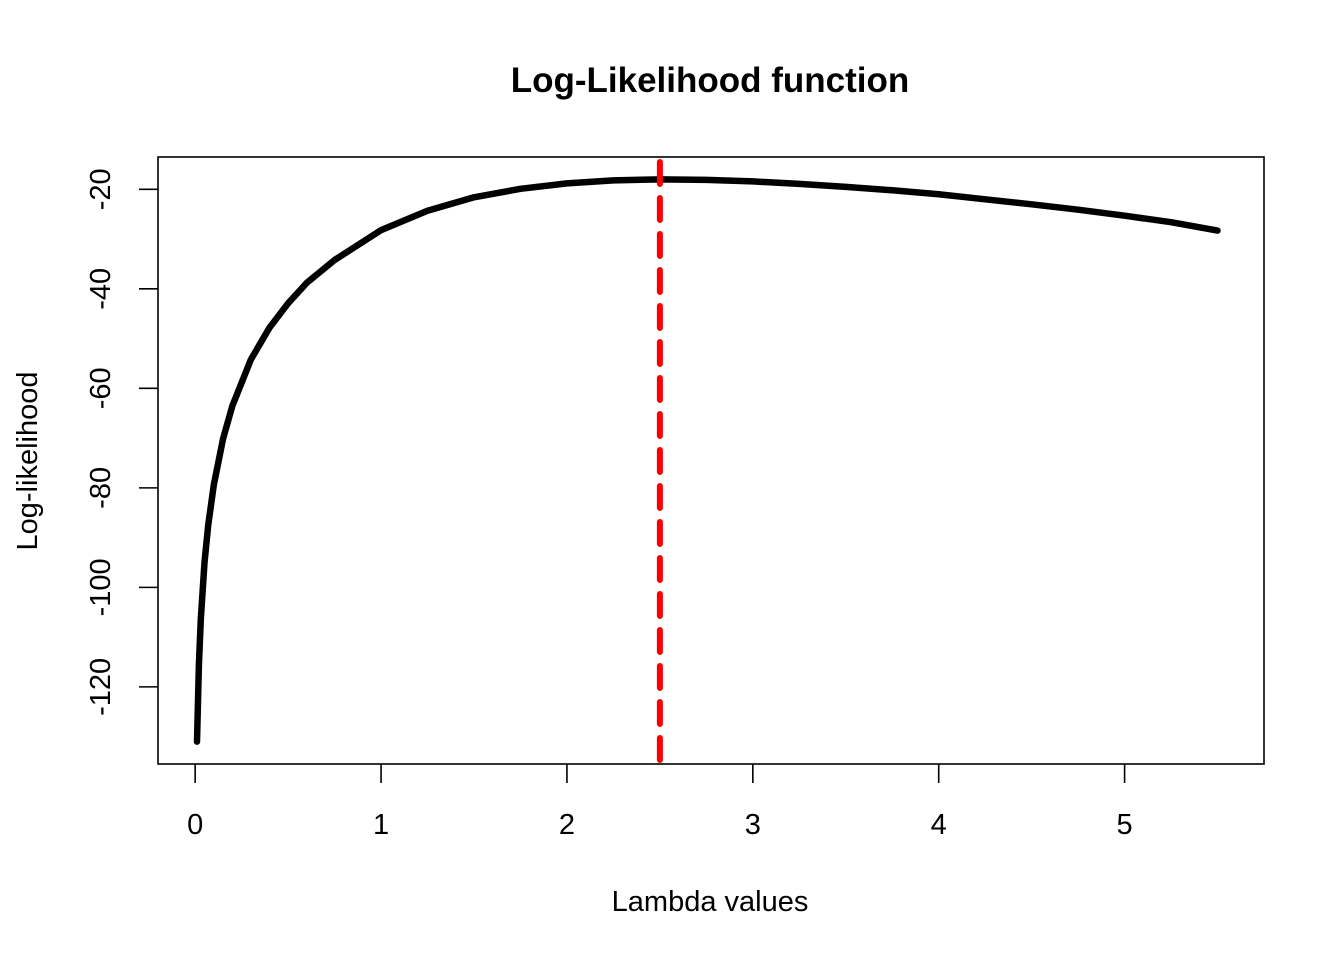 This screenshot has height=960, width=1344. I want to click on y-tick-label: -40, so click(101, 289).